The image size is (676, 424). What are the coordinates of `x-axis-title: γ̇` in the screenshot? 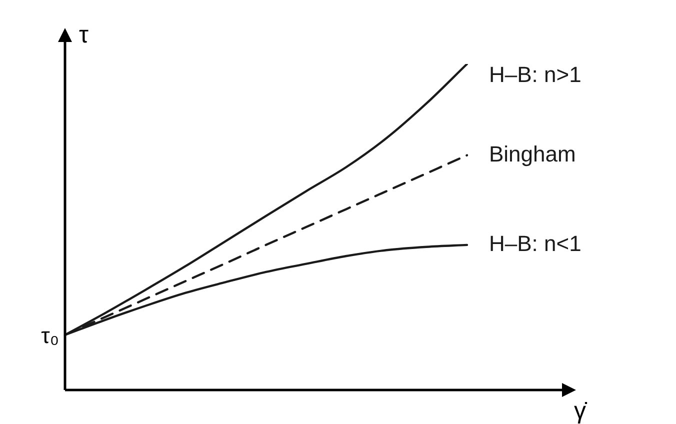 It's located at (581, 411).